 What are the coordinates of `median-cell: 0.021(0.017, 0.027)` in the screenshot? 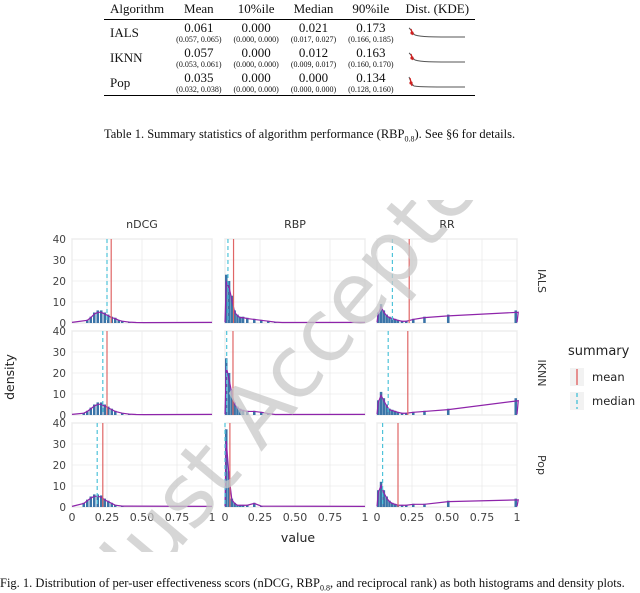 It's located at (313, 33).